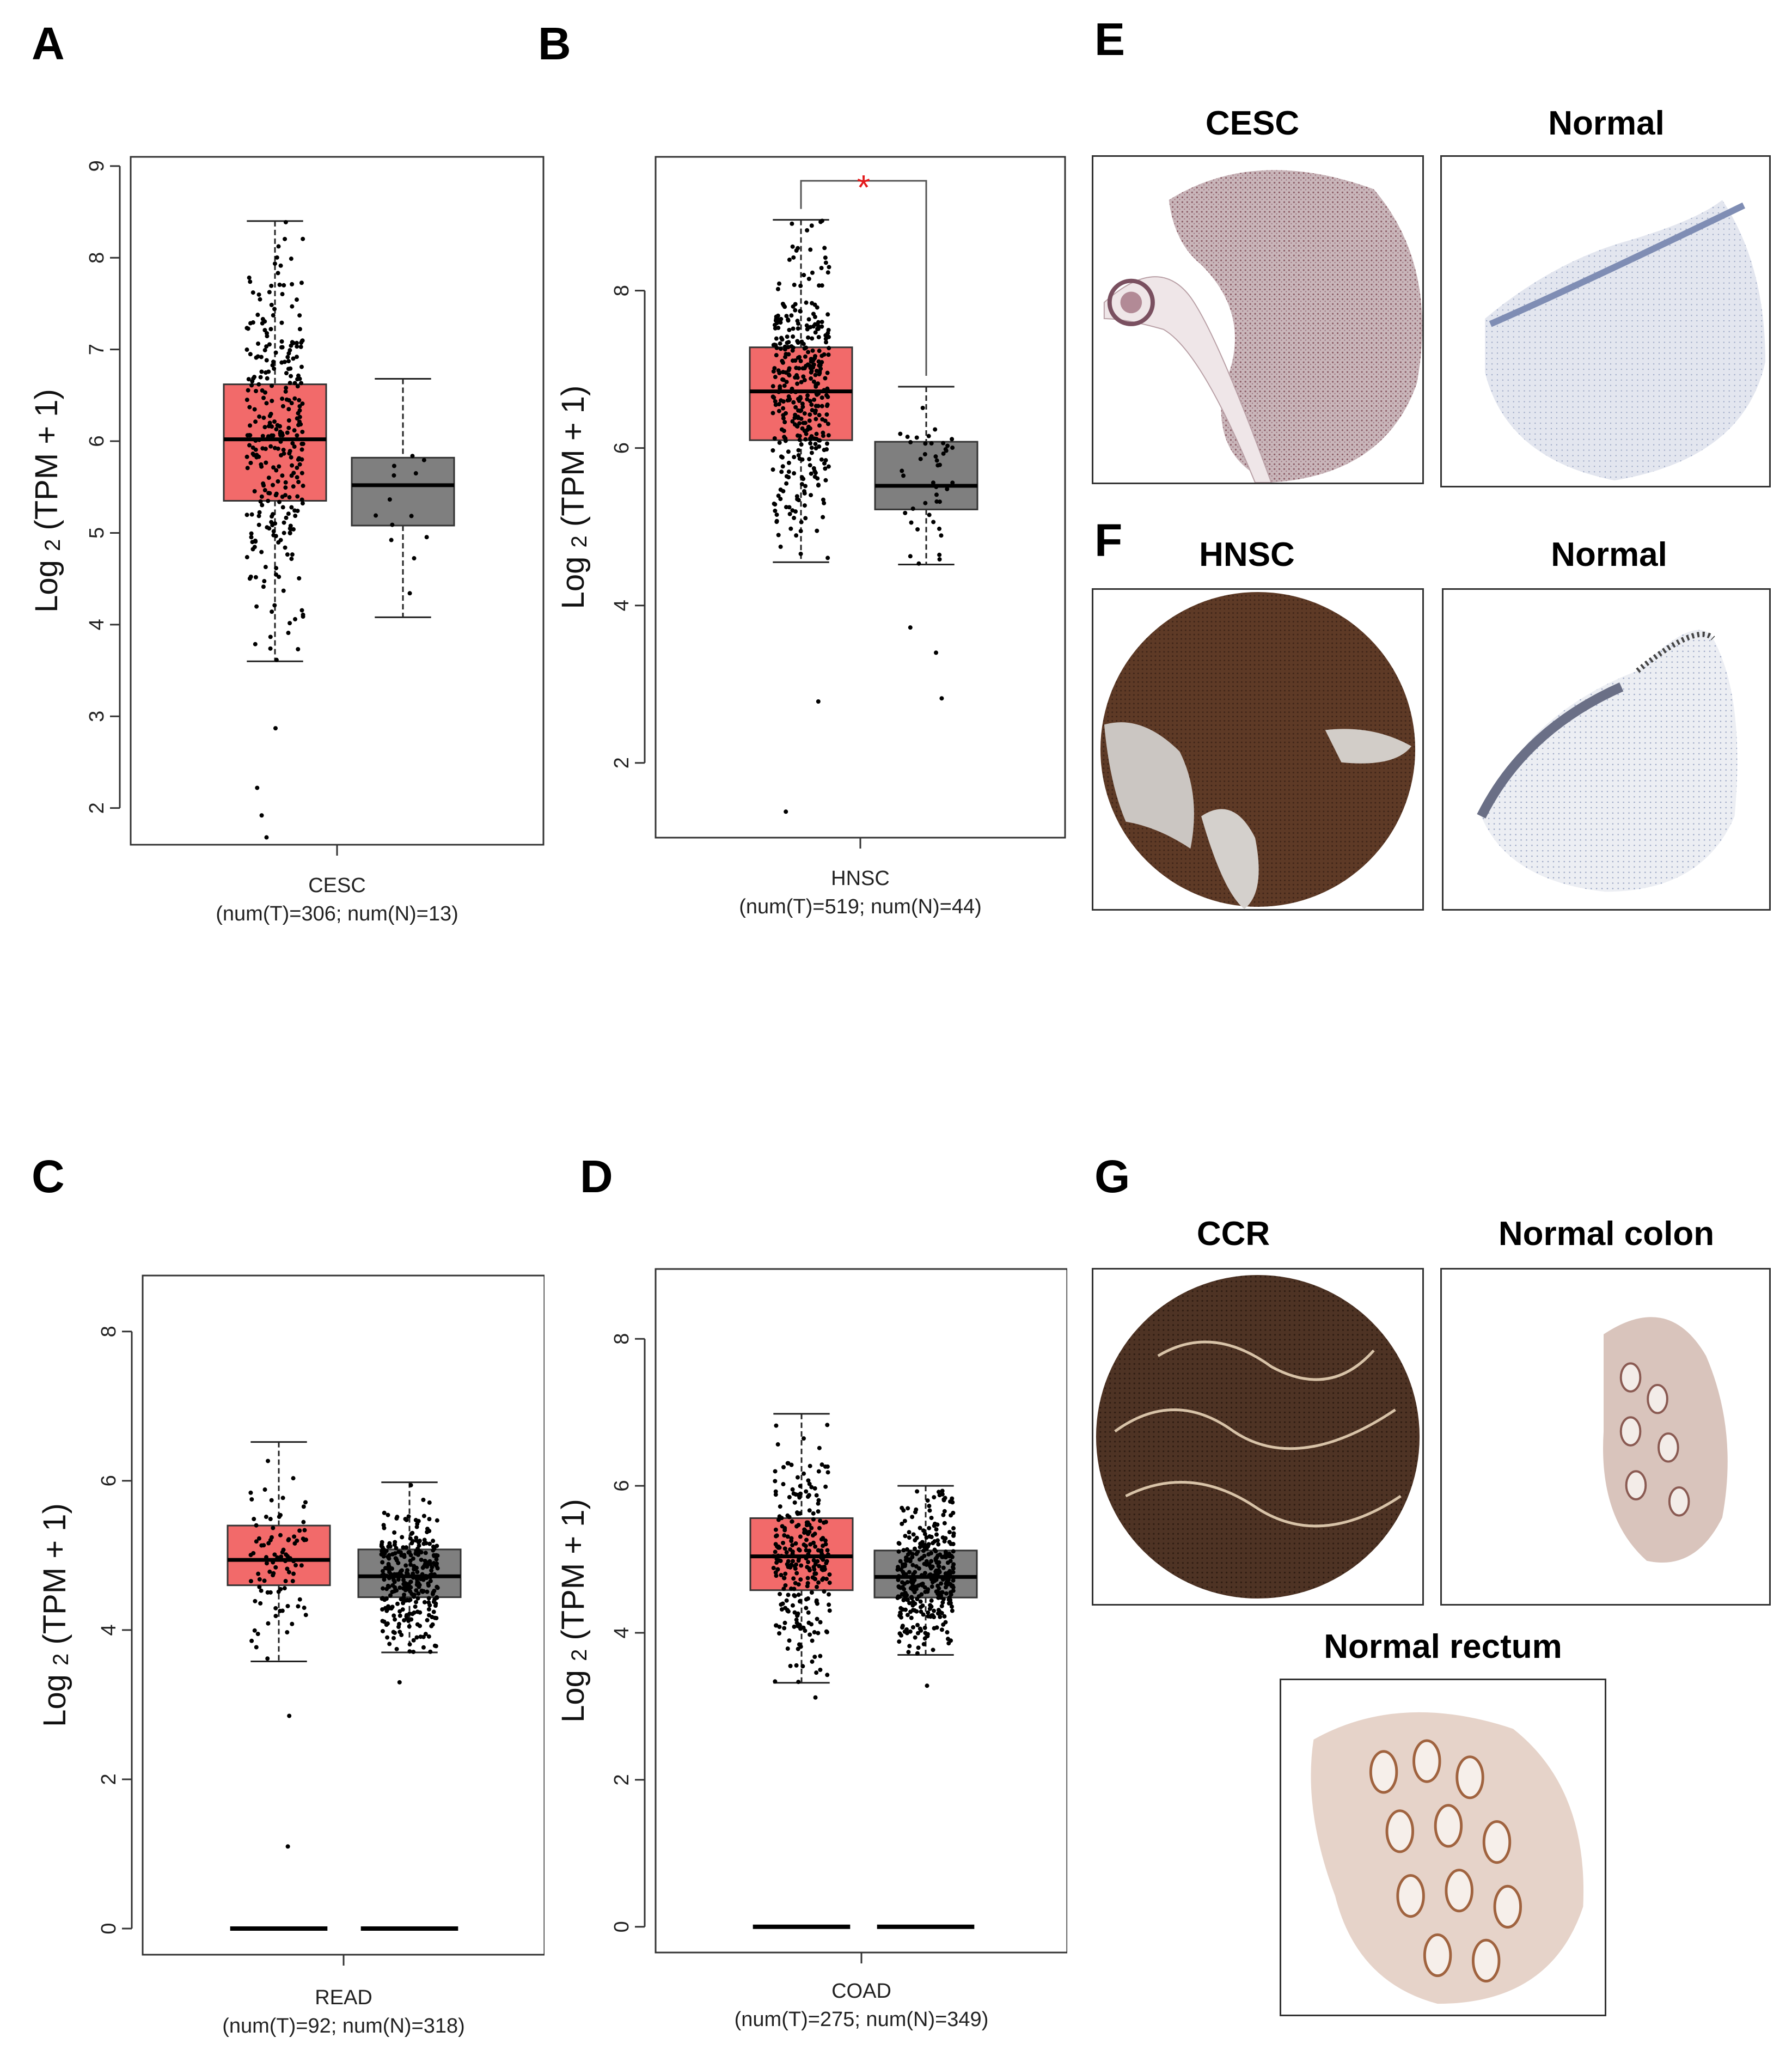  What do you see at coordinates (1443, 1847) in the screenshot?
I see `ihc-image-normal-rectum` at bounding box center [1443, 1847].